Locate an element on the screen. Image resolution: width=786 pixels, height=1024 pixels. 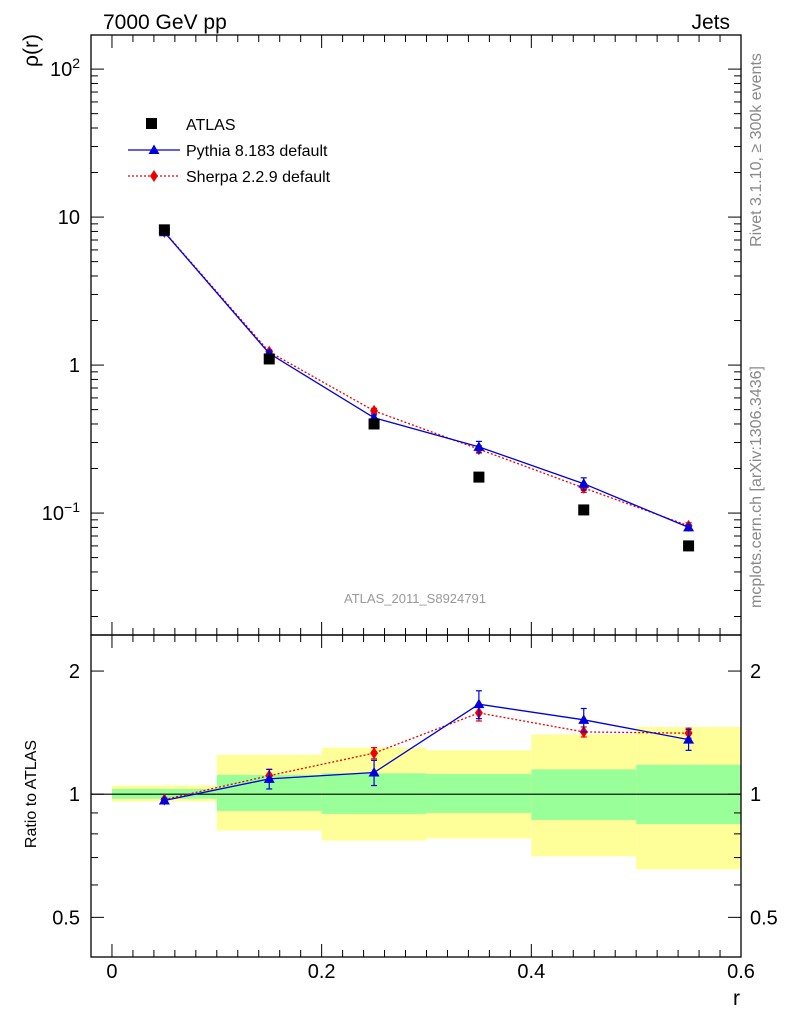
mcplots-reference-label: mcplots.cern.ch [arXiv:1306.3436] is located at coordinates (756, 487).